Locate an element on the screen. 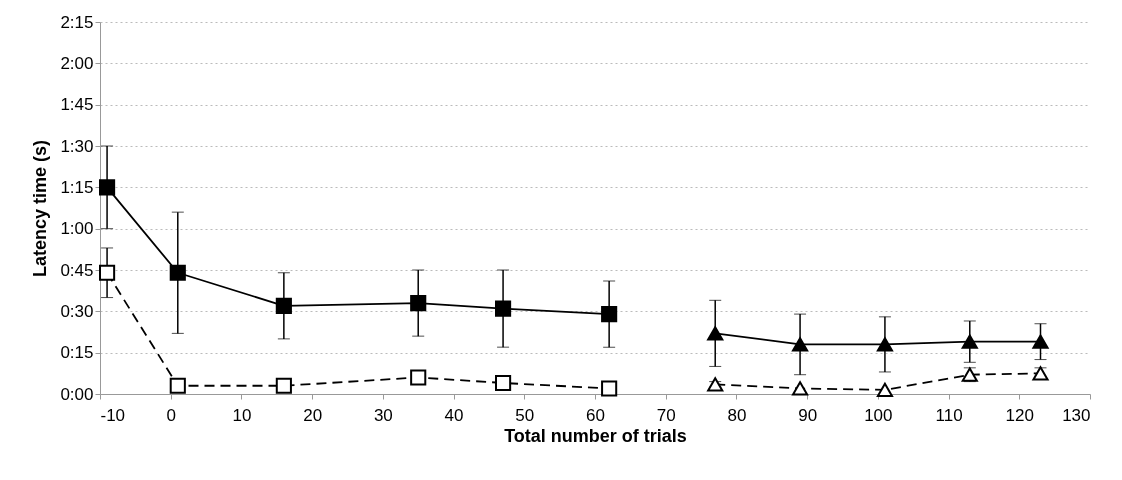 This screenshot has height=480, width=1122. y-tick-label: 0:30 is located at coordinates (77, 311).